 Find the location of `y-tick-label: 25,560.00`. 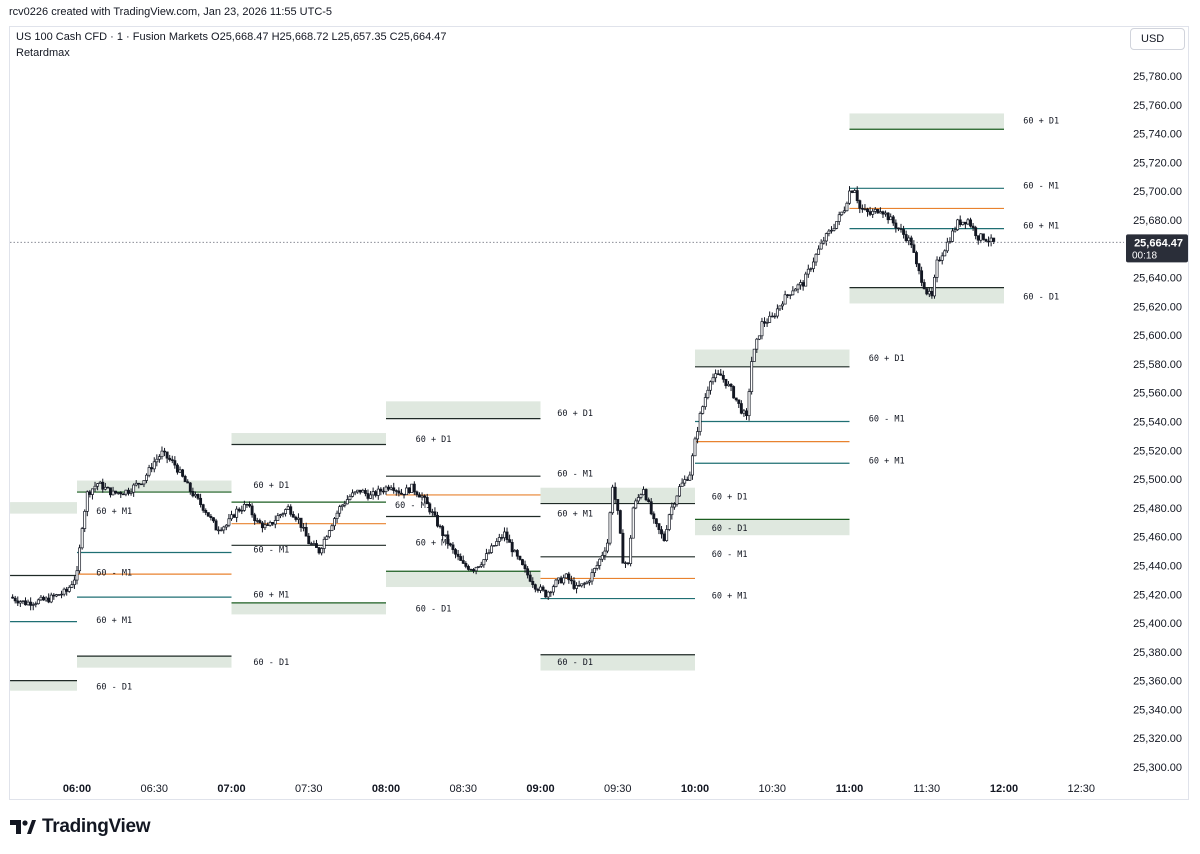

y-tick-label: 25,560.00 is located at coordinates (1157, 394).